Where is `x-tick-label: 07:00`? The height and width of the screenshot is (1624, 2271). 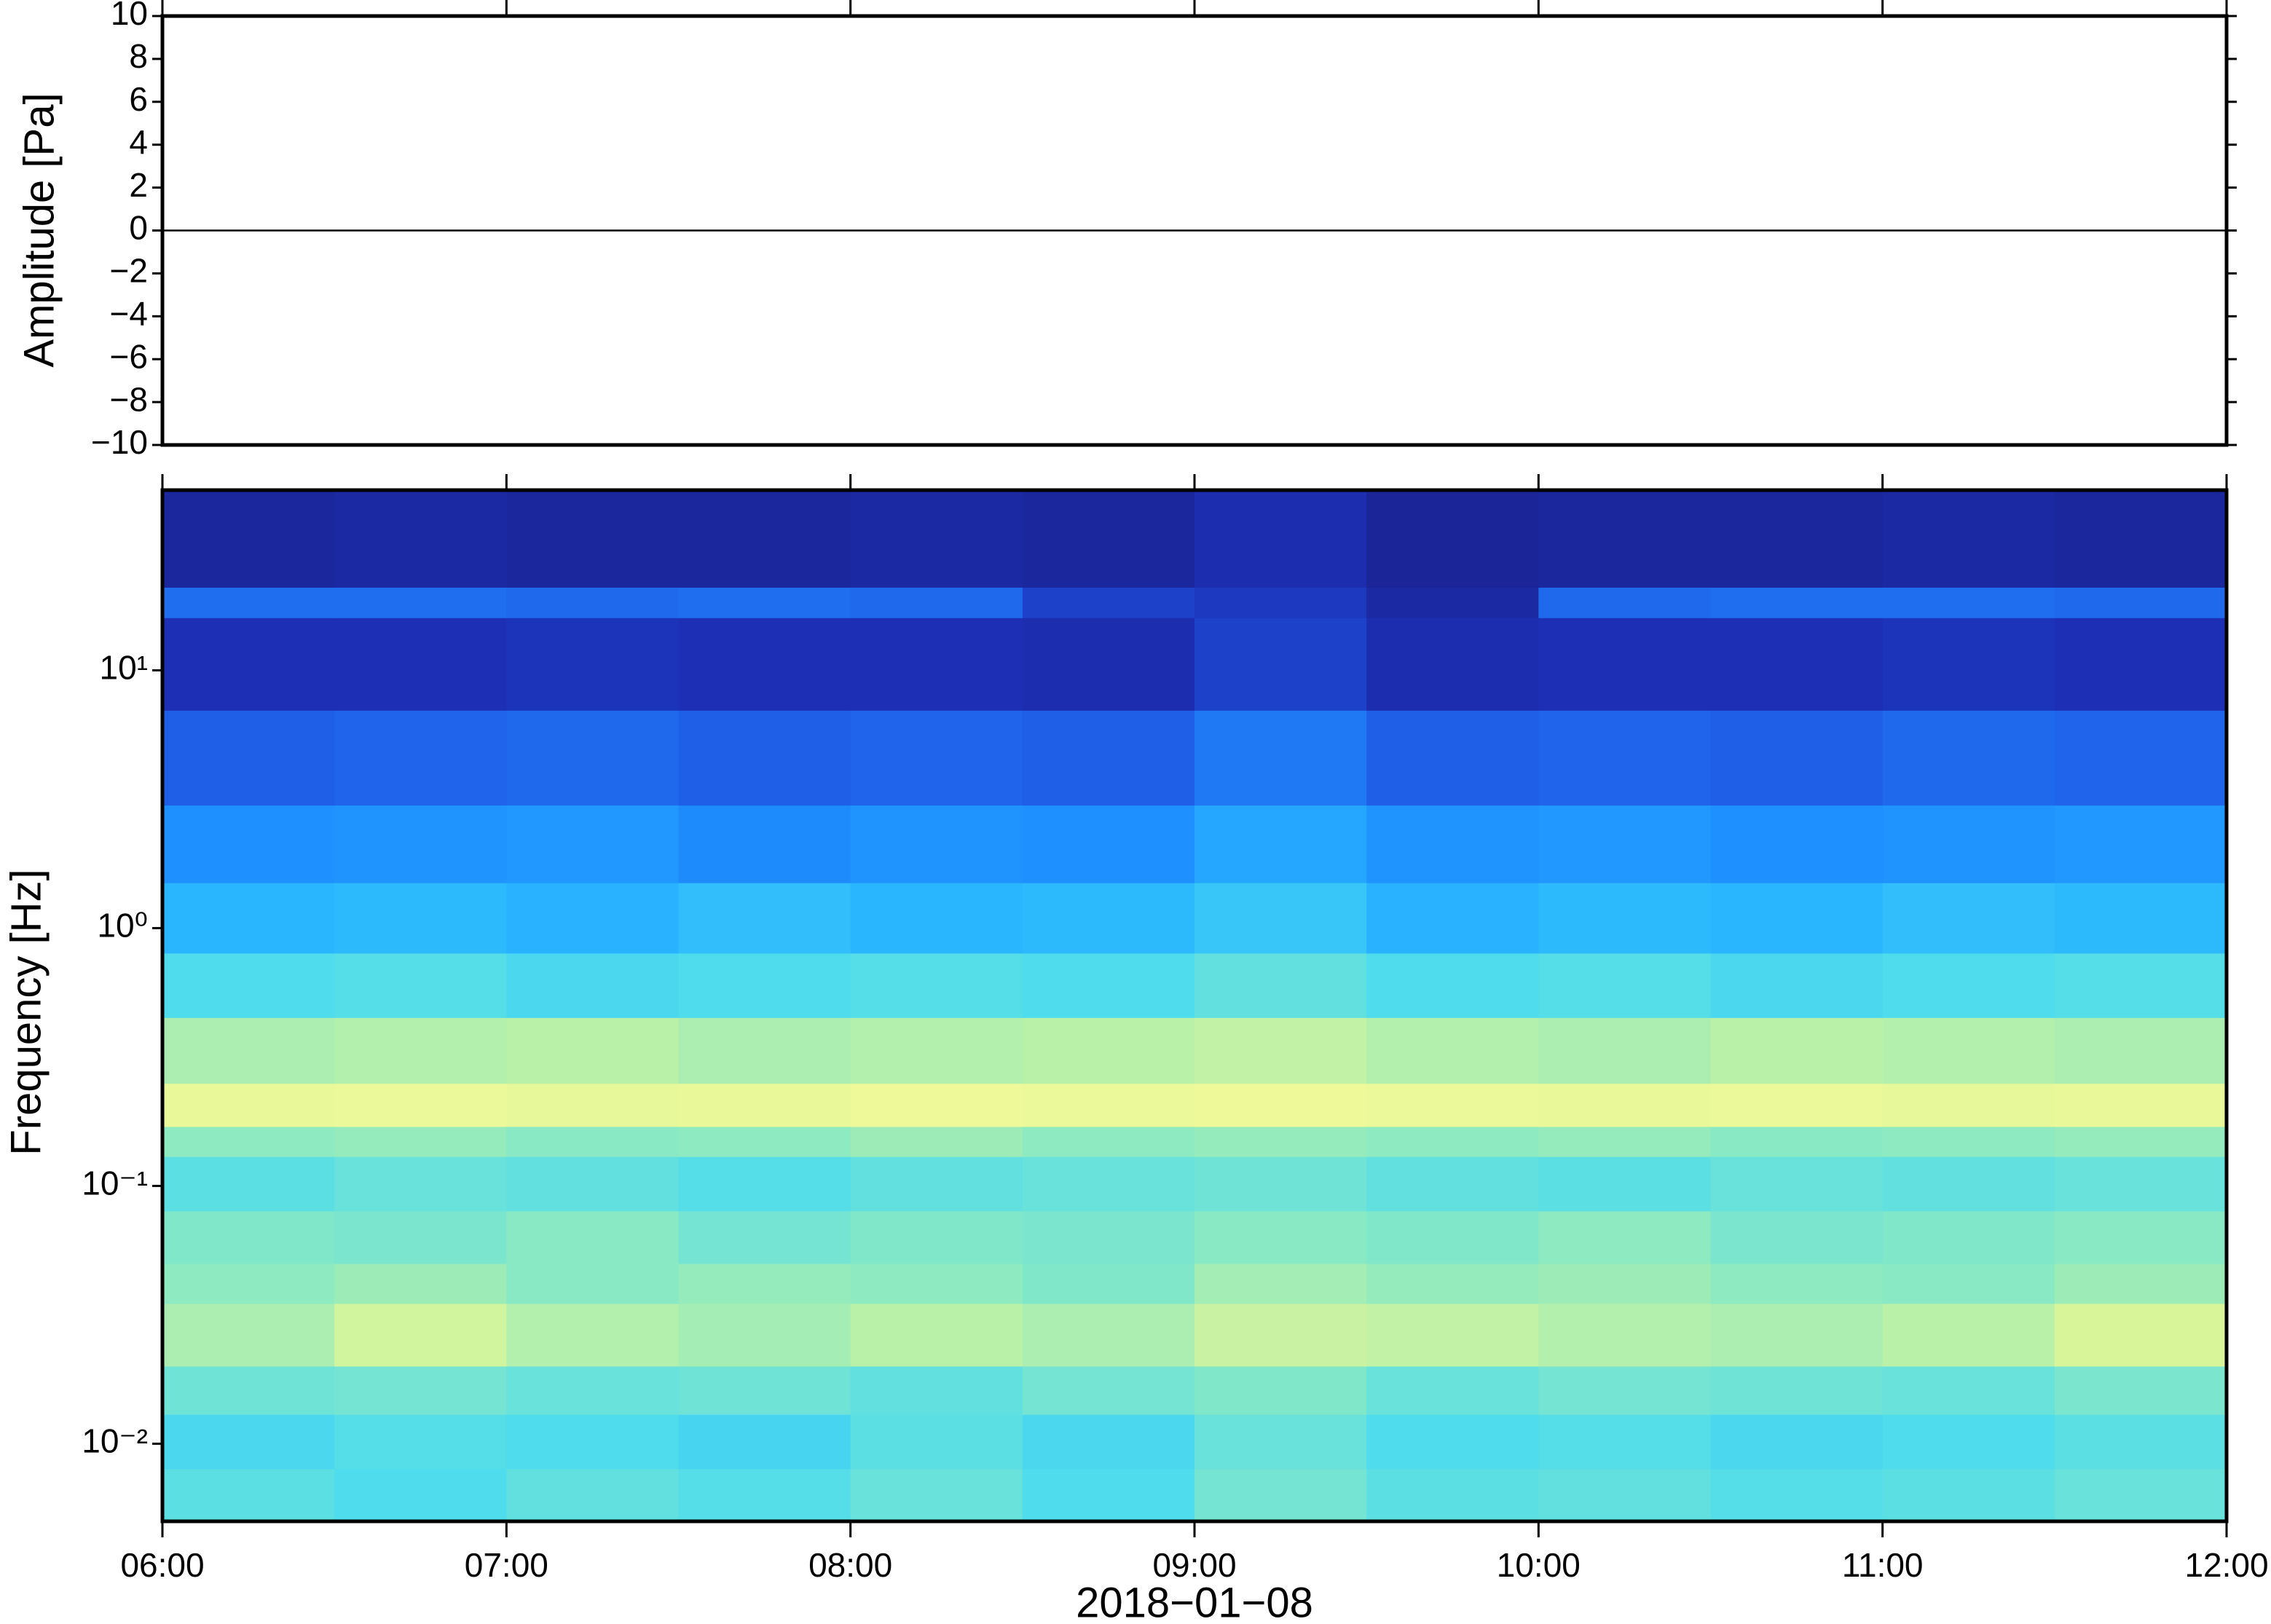 x-tick-label: 07:00 is located at coordinates (506, 1565).